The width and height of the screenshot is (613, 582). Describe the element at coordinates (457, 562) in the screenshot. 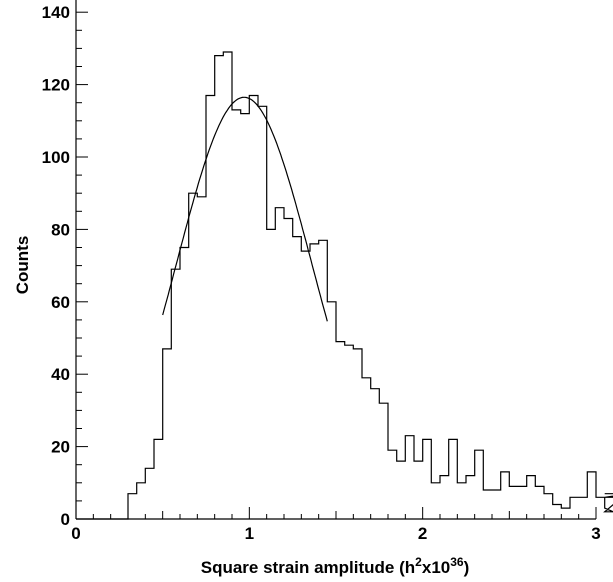

I see `x-axis-title-sup2: 36` at that location.